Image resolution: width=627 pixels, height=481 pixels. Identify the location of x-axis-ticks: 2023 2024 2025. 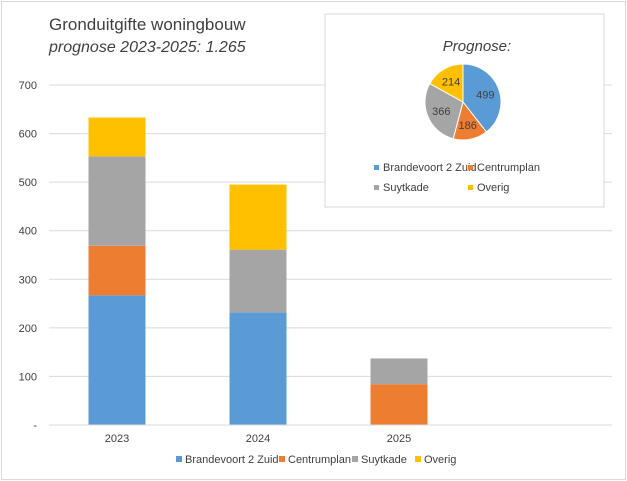
(258, 439).